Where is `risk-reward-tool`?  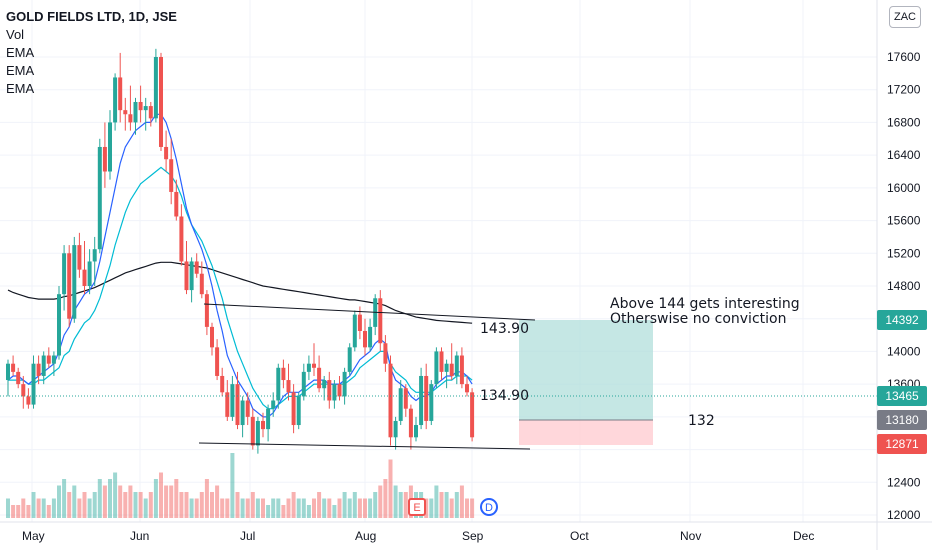 risk-reward-tool is located at coordinates (586, 382).